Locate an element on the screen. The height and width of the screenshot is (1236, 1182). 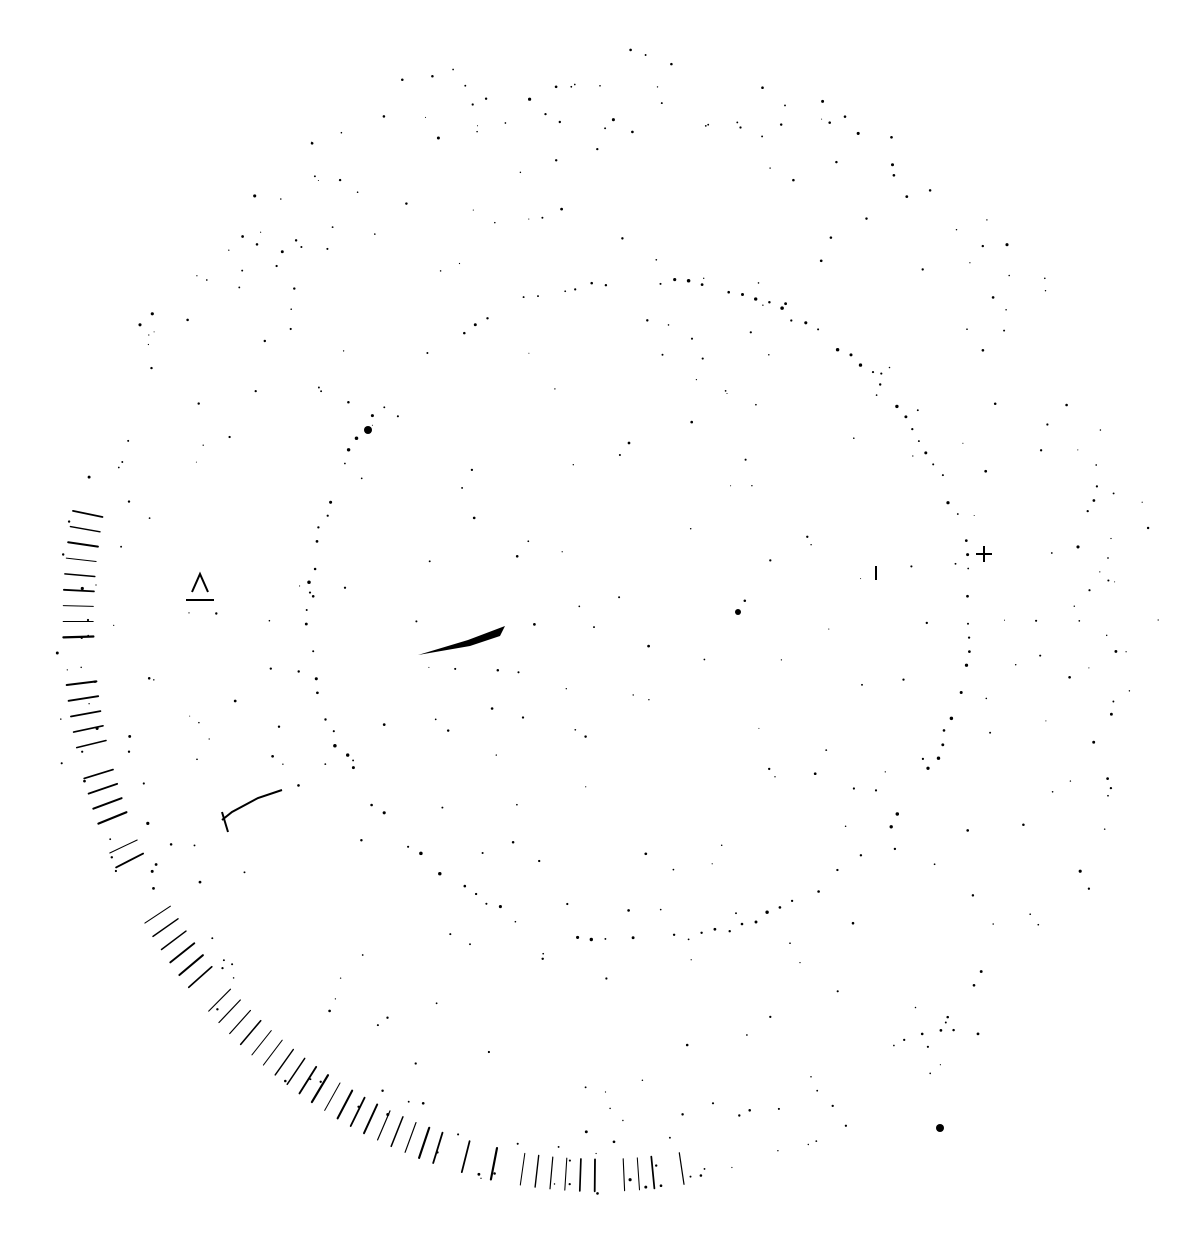
dot-lower-right is located at coordinates (940, 1128).